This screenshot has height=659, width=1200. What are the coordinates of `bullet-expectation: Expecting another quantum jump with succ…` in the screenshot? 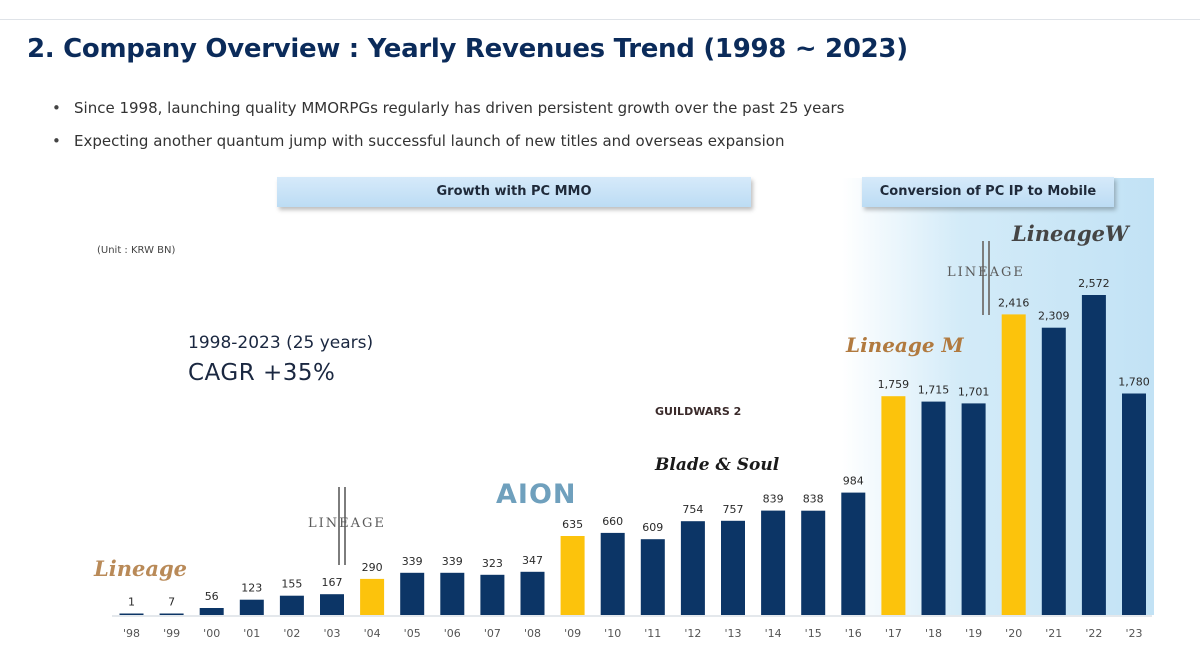 It's located at (448, 148).